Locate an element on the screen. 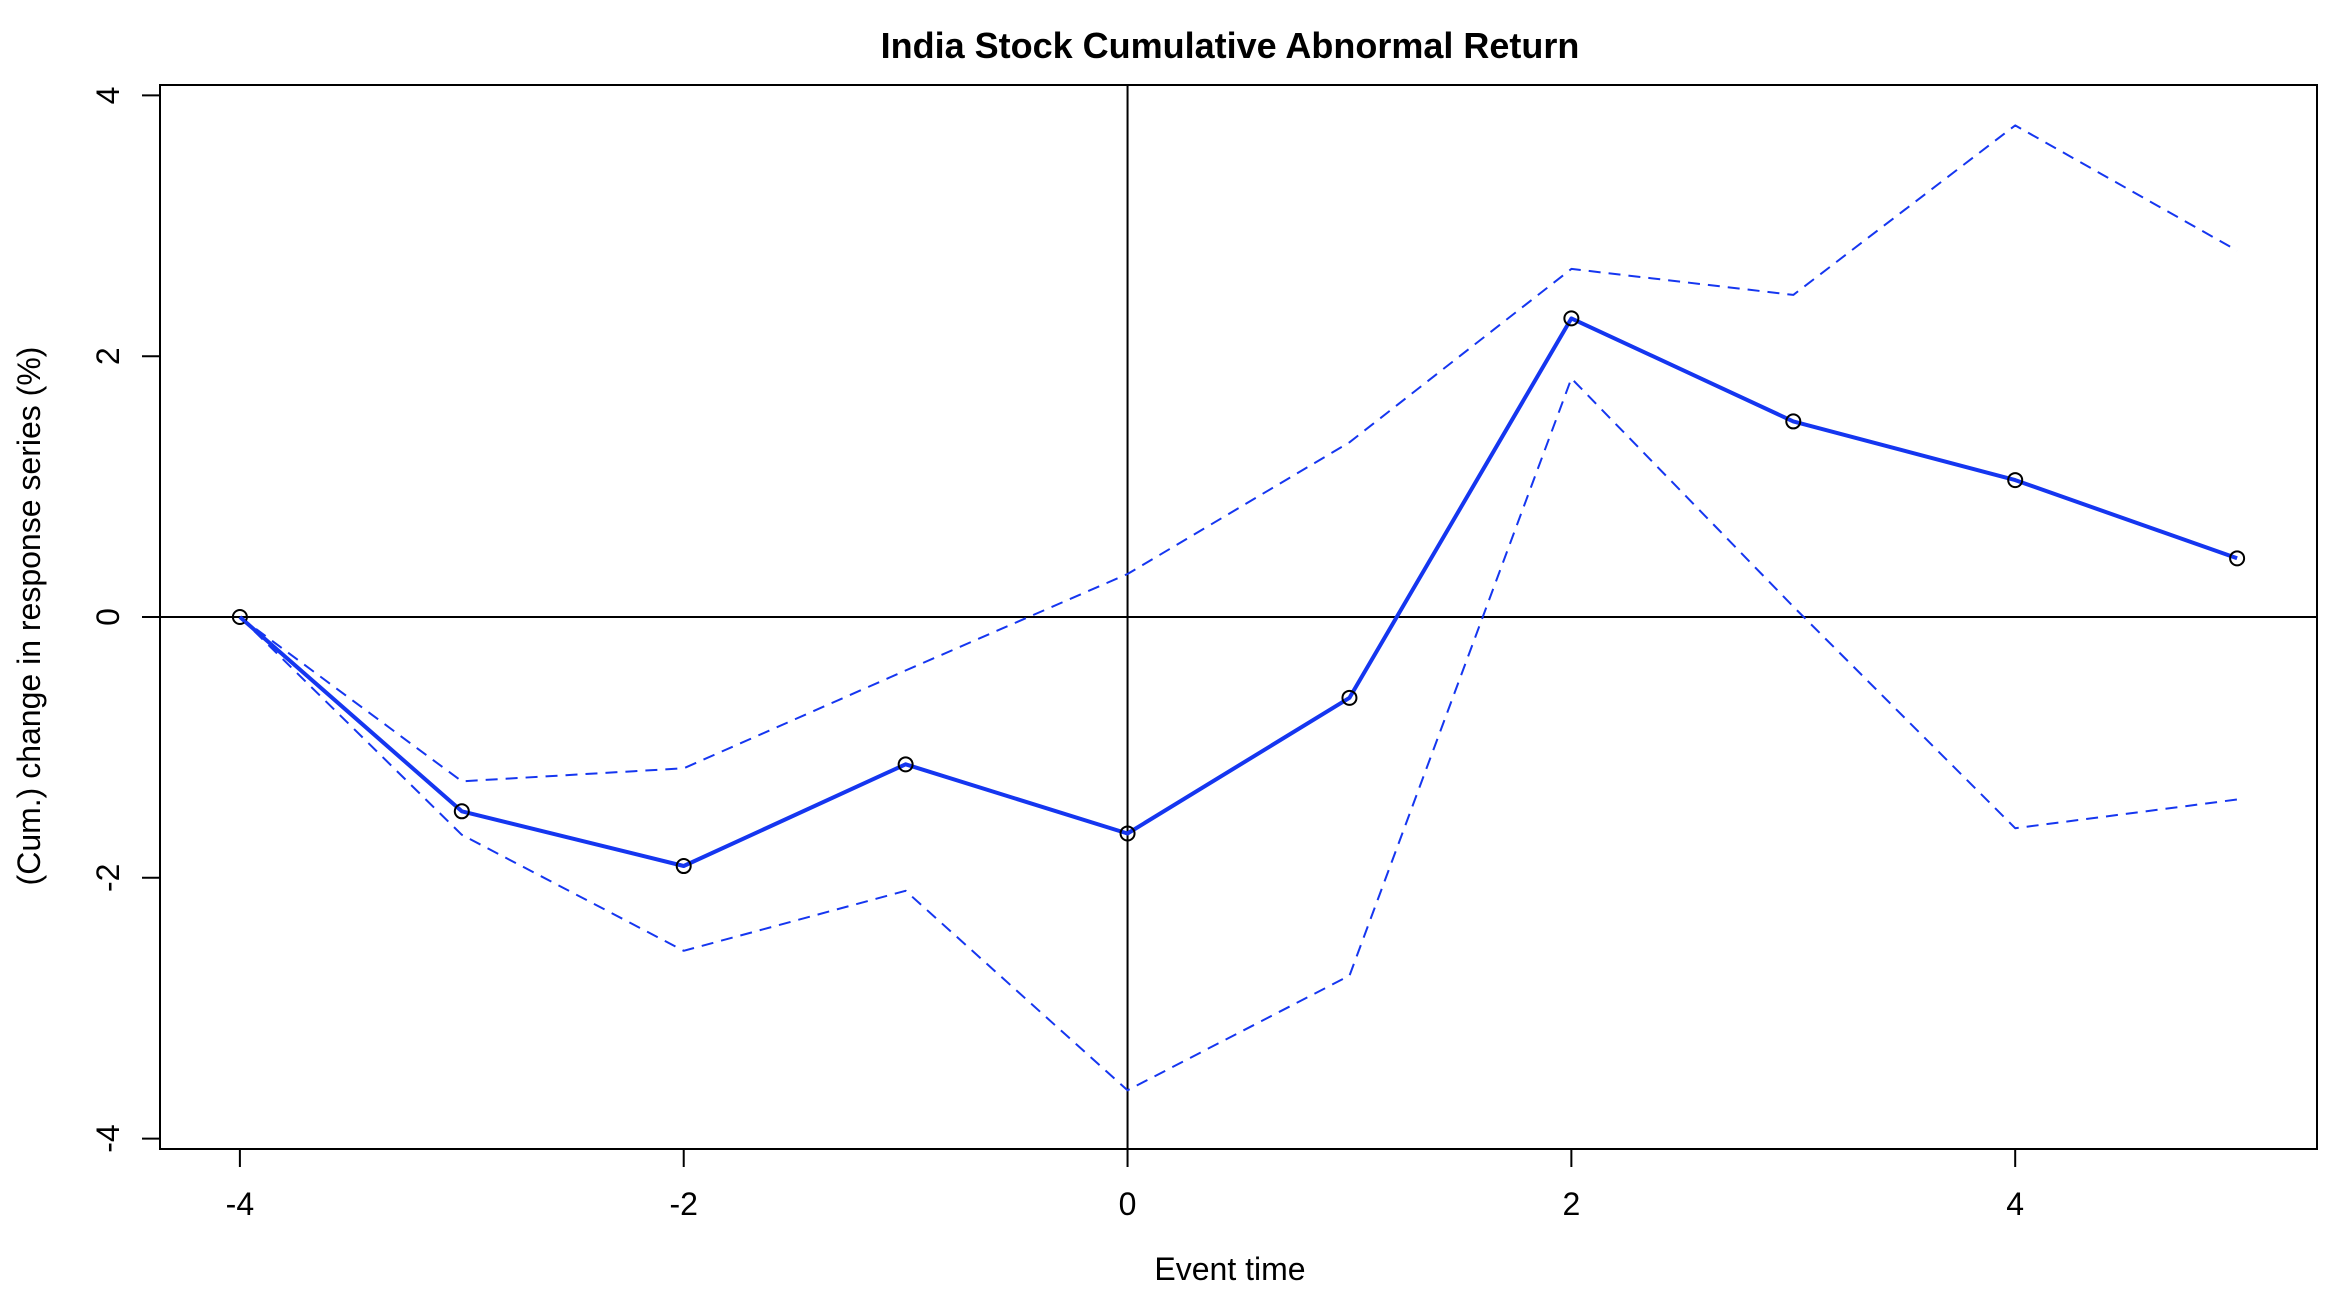  chart-title: India Stock Cumulative Abnormal Return is located at coordinates (1230, 45).